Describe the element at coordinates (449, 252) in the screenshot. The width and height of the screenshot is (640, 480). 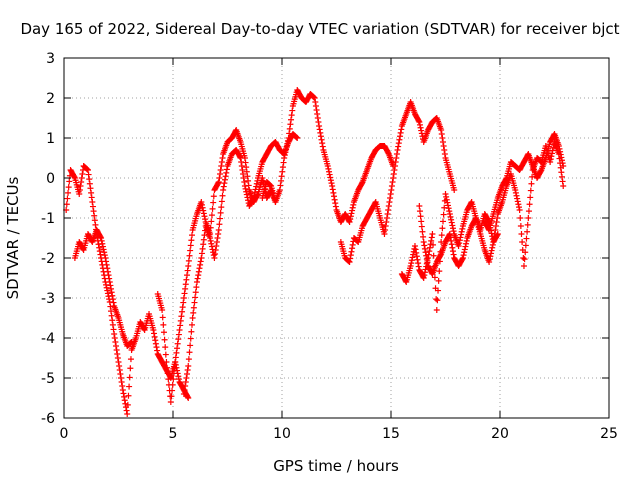
I see `series-track-g` at that location.